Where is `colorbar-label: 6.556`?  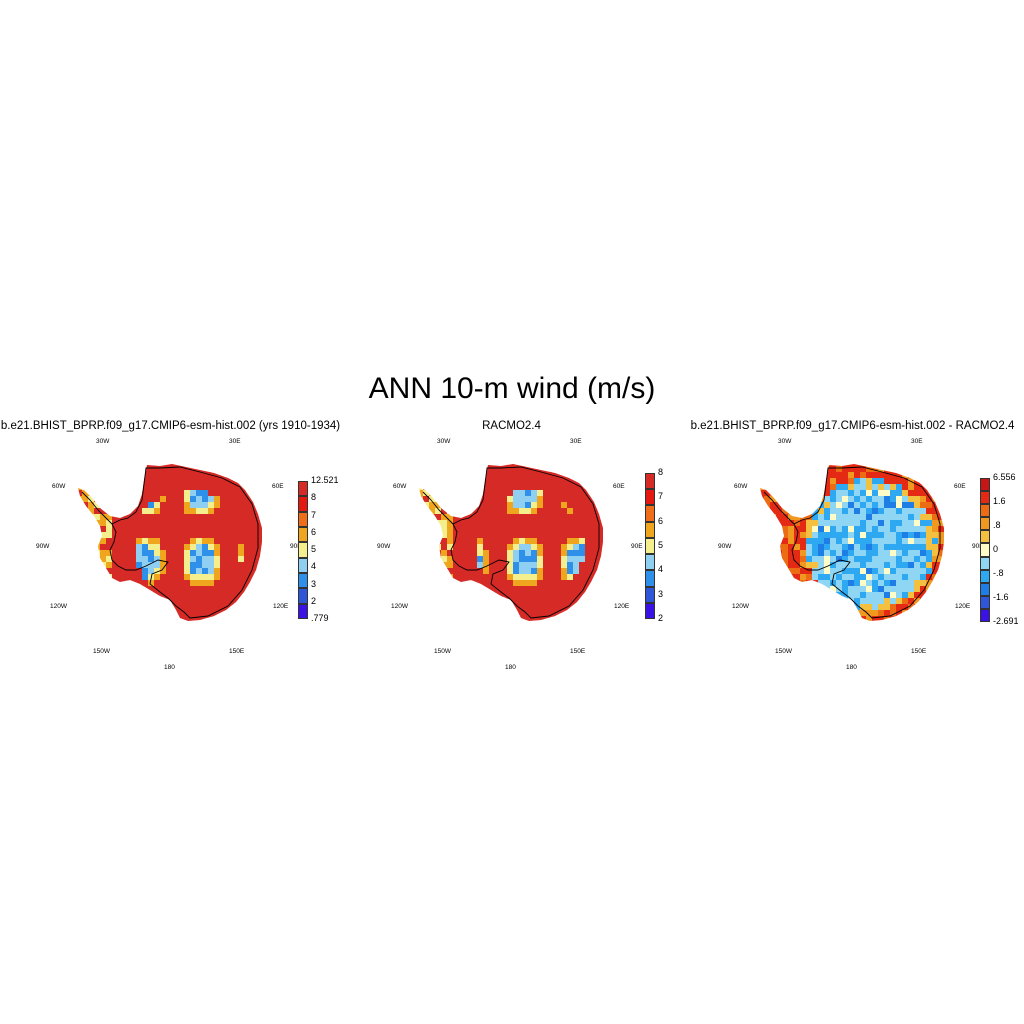 colorbar-label: 6.556 is located at coordinates (1004, 477).